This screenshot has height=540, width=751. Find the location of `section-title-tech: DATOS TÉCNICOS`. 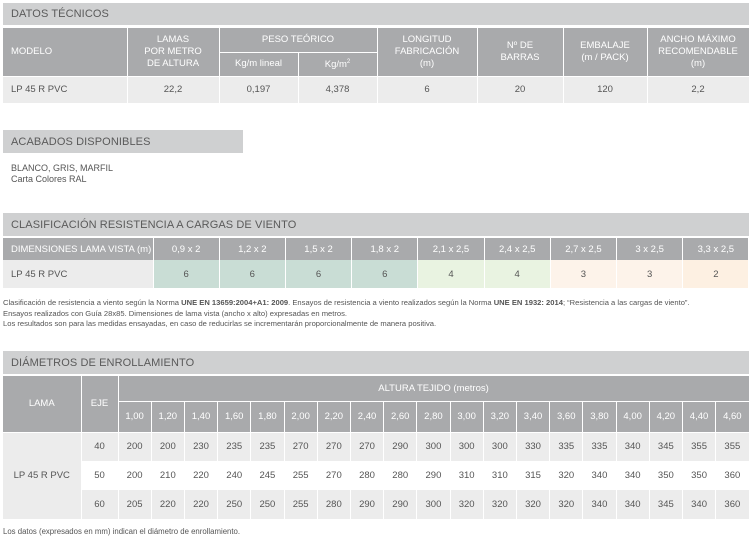

section-title-tech: DATOS TÉCNICOS is located at coordinates (376, 14).